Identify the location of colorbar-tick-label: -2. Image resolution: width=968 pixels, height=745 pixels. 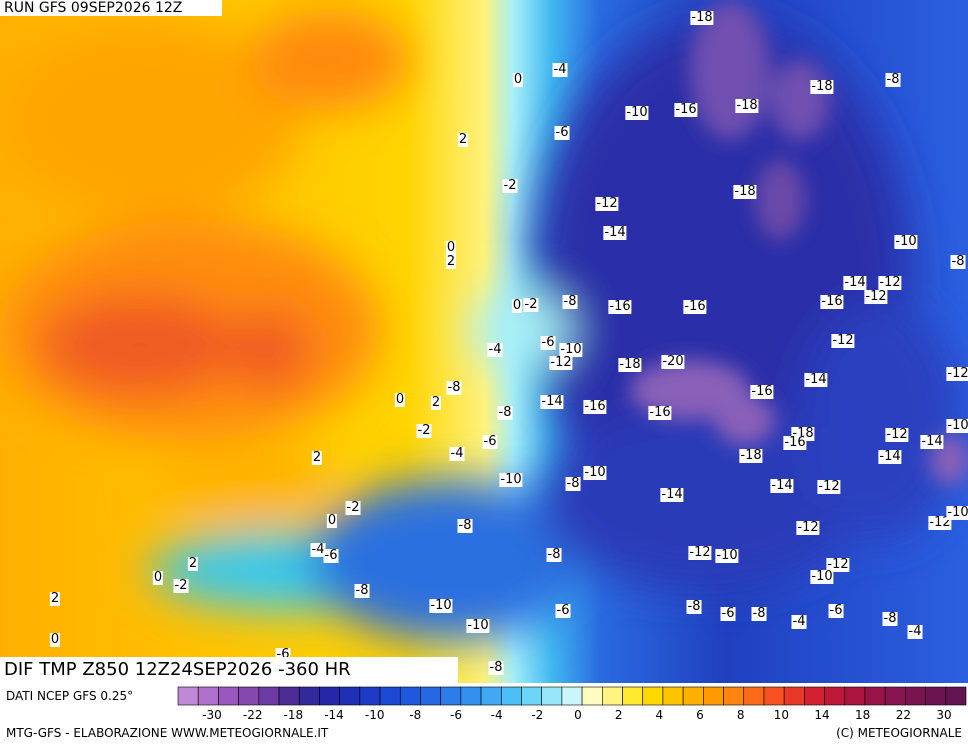
(537, 715).